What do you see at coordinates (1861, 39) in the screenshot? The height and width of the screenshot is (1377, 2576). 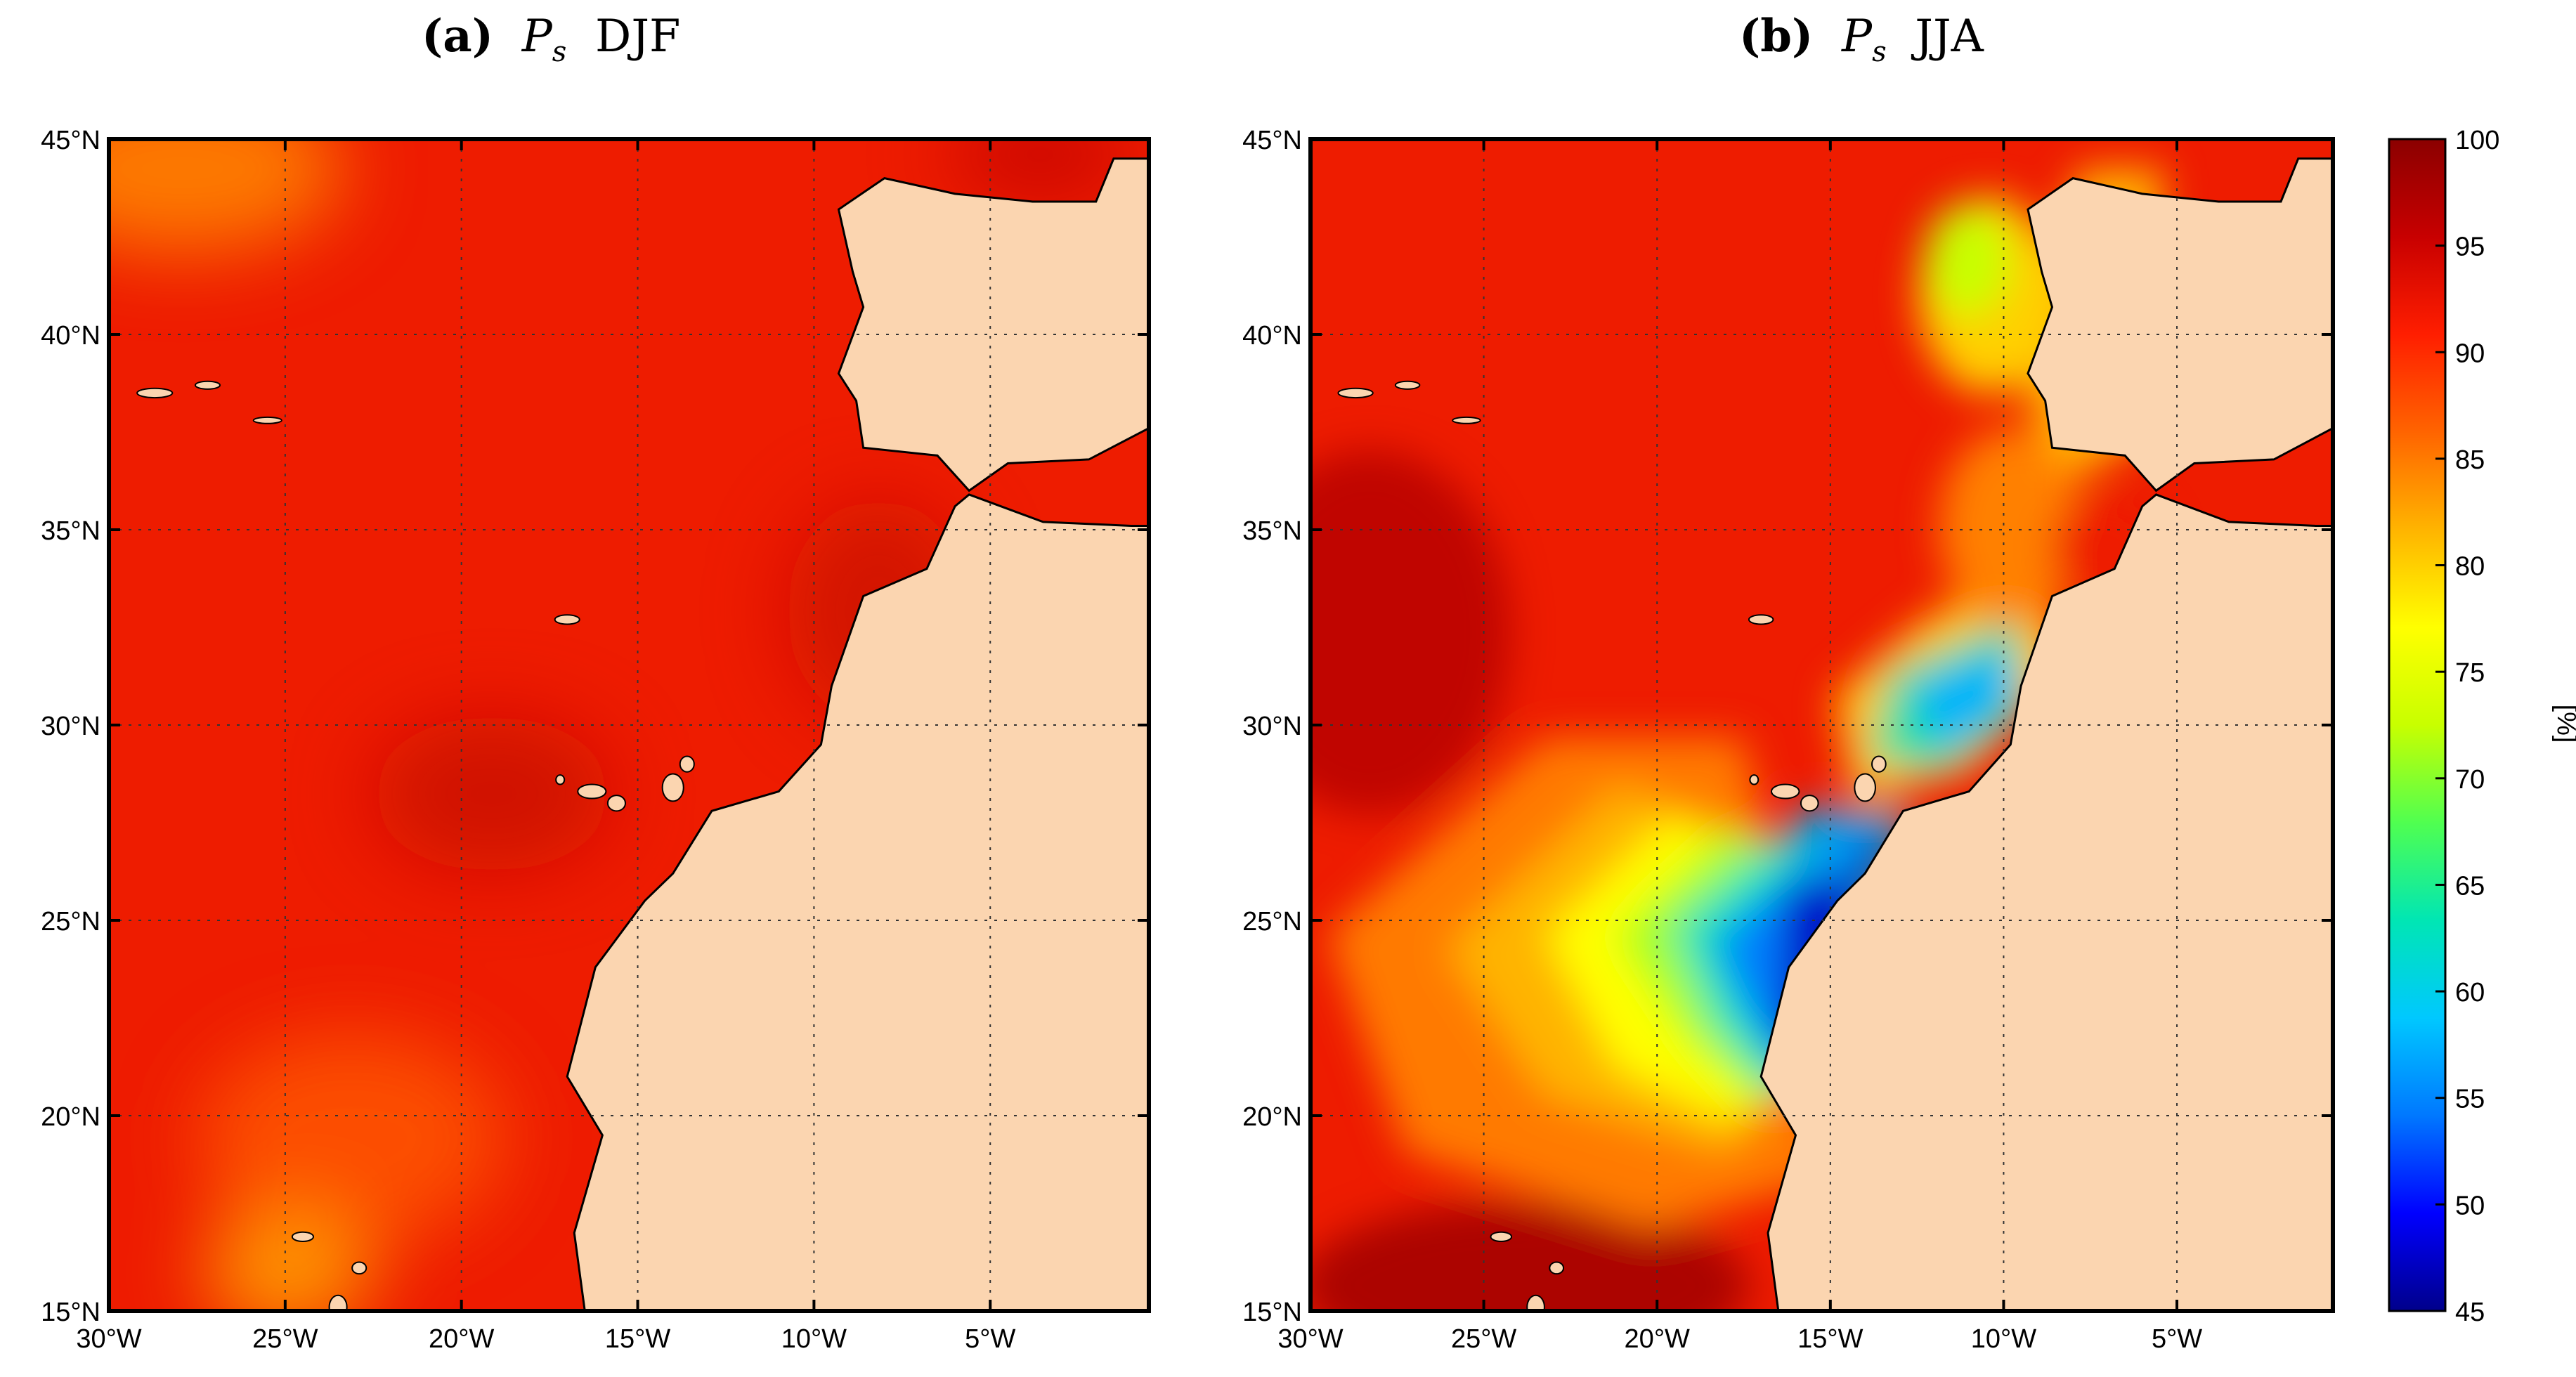 I see `panel-title-b: (b) Ps JJA` at bounding box center [1861, 39].